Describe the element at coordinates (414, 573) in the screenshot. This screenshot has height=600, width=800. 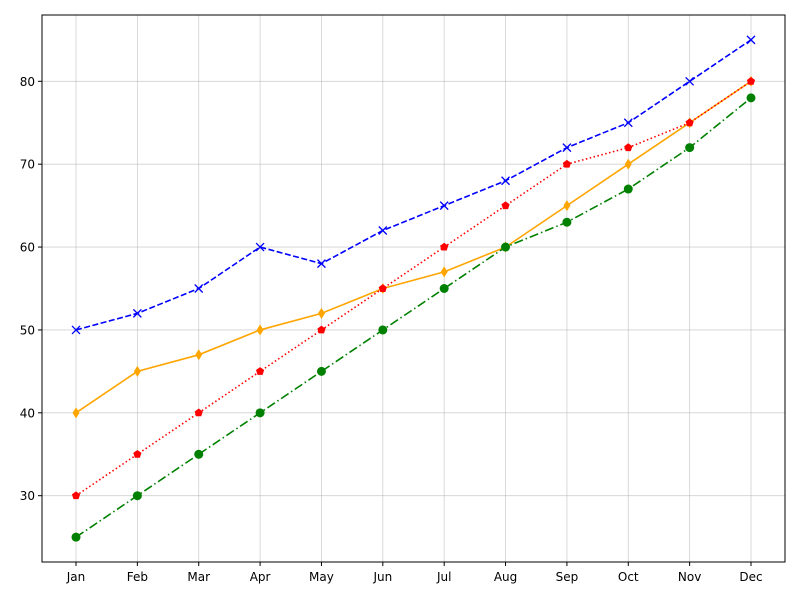
I see `x-axis: Jan Feb Mar Apr May Jun Jul Aug Sep Oct Nov Dec` at that location.